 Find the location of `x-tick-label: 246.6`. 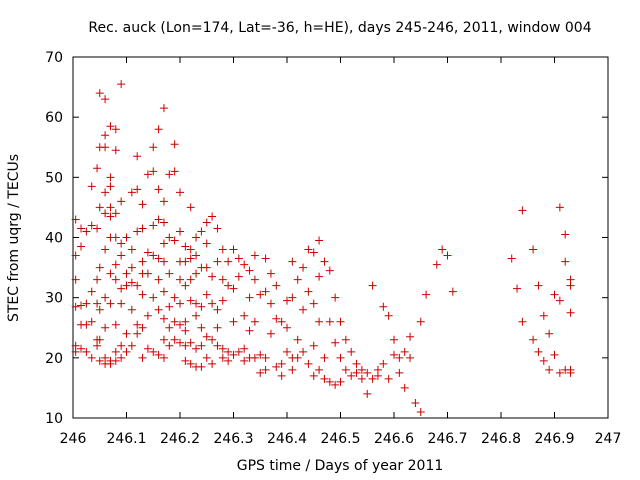

x-tick-label: 246.6 is located at coordinates (394, 439).